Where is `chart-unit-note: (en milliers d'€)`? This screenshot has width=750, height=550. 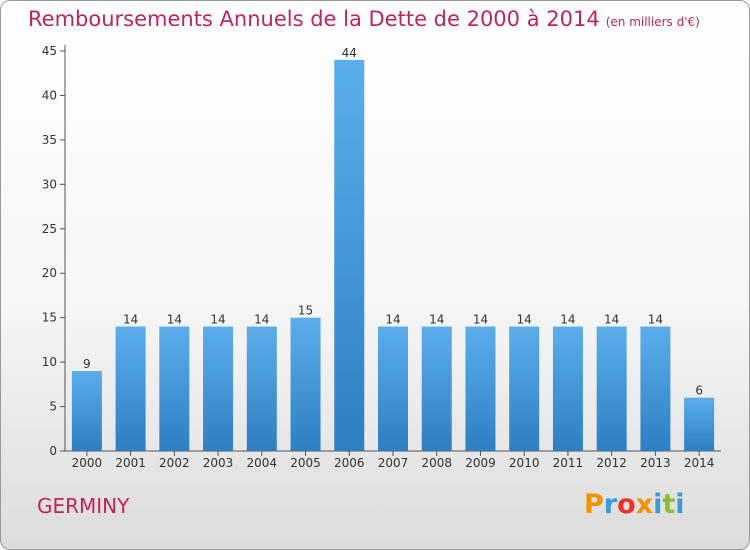 chart-unit-note: (en milliers d'€) is located at coordinates (652, 22).